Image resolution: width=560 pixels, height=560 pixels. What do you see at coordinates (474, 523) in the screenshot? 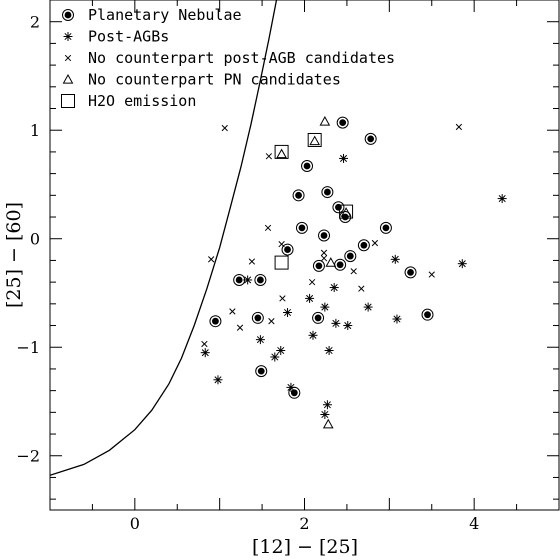
I see `x-tick-label: 4` at bounding box center [474, 523].